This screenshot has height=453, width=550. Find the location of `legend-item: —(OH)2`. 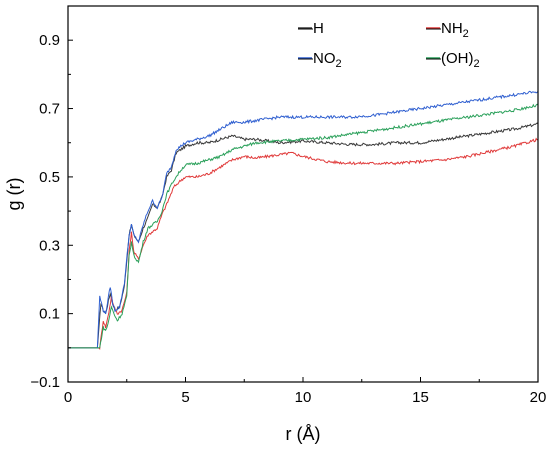

legend-item: —(OH)2 is located at coordinates (453, 60).